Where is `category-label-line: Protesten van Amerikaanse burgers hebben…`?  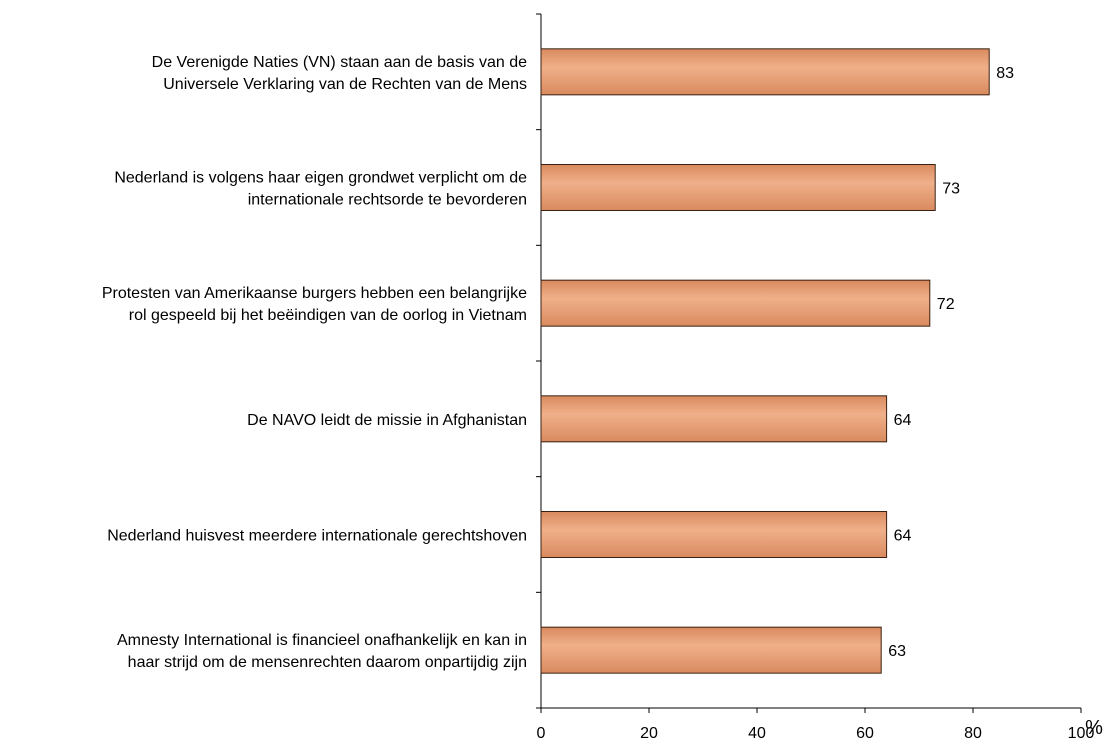
category-label-line: Protesten van Amerikaanse burgers hebben… is located at coordinates (314, 293).